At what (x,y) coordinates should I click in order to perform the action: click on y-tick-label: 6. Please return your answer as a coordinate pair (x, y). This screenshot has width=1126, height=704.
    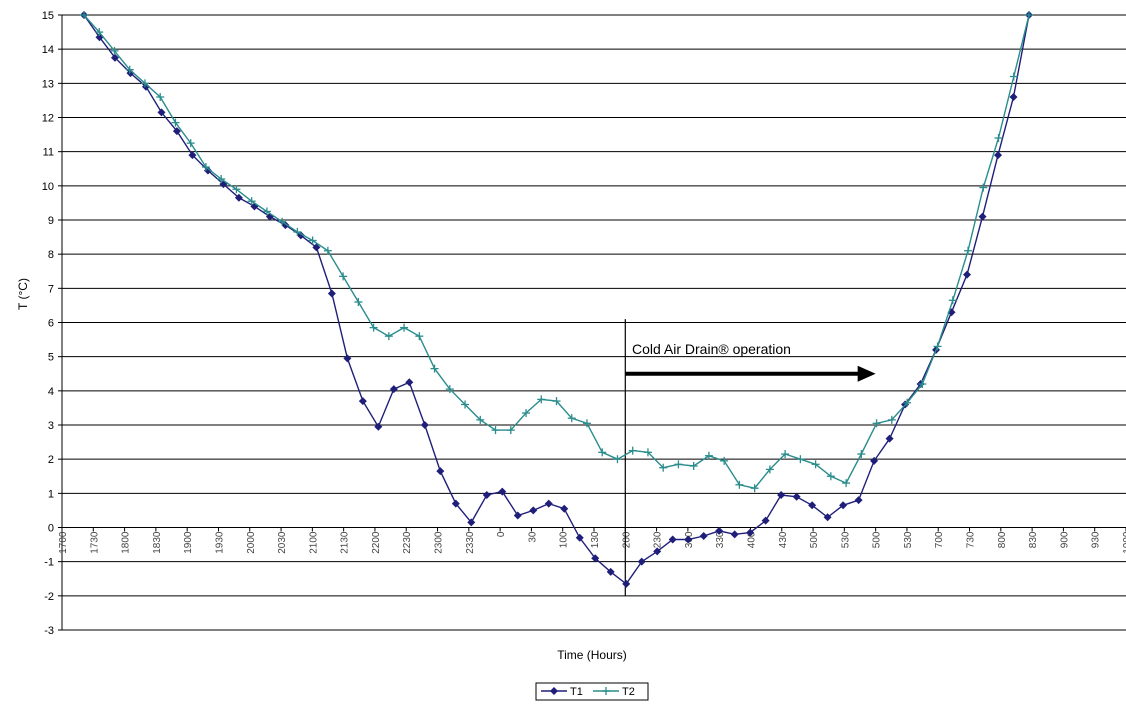
    Looking at the image, I should click on (51, 324).